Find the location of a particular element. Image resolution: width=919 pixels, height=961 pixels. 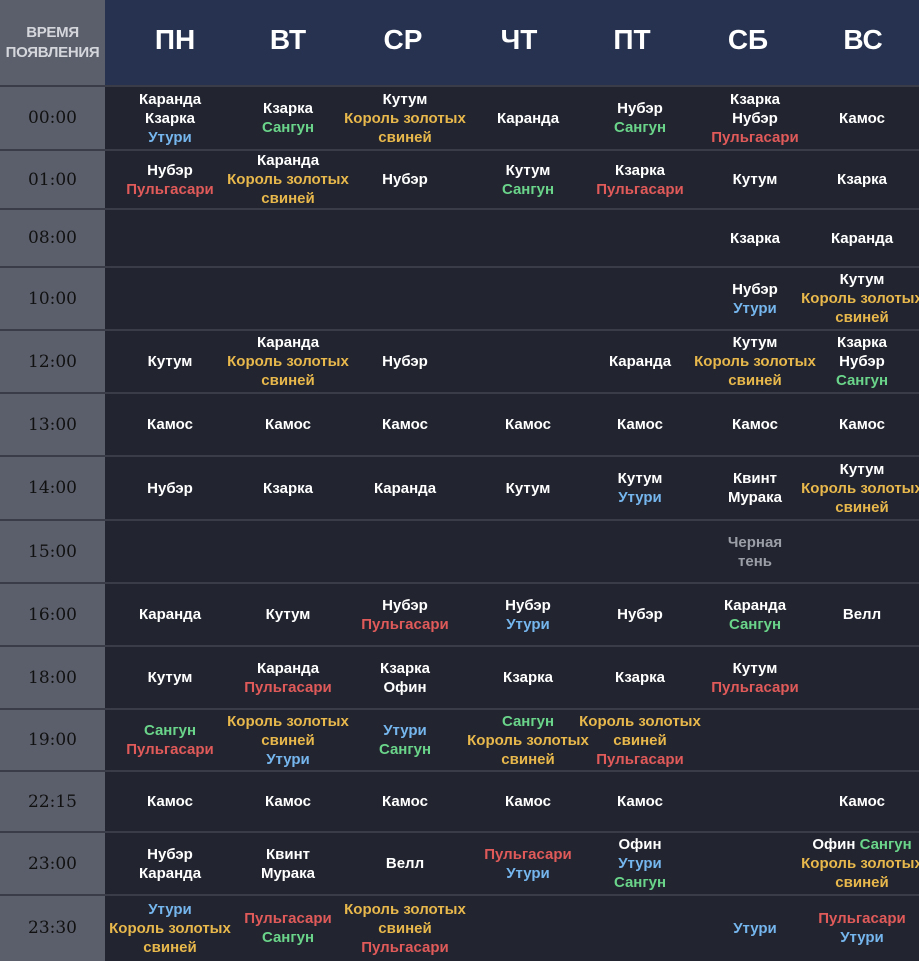

schedule-cell-sat: Кутум Пульгасари is located at coordinates (755, 677).